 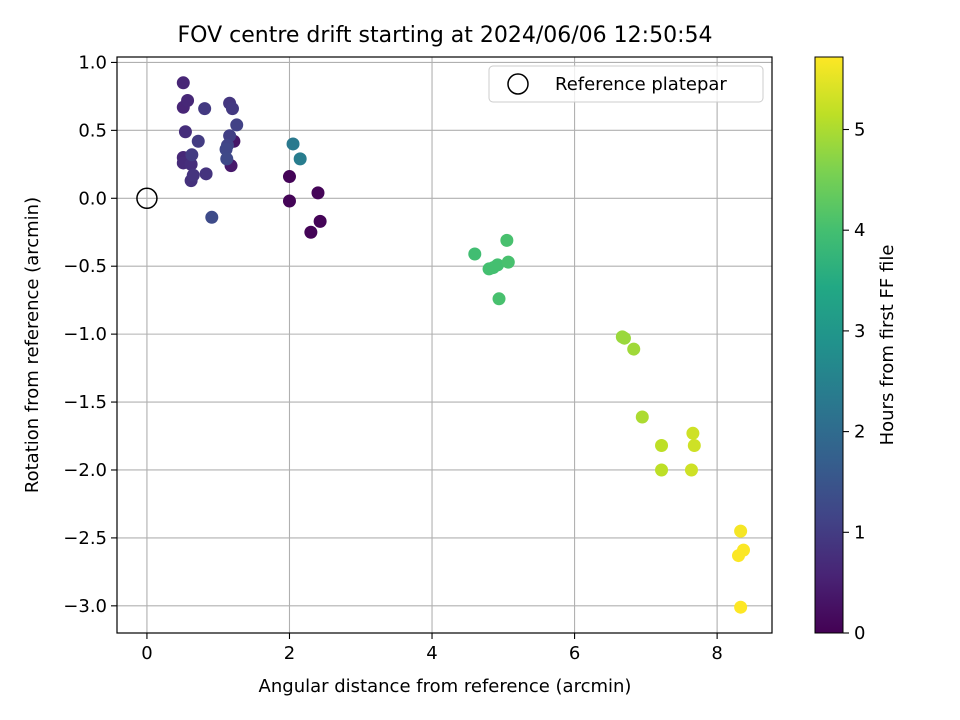 What do you see at coordinates (289, 653) in the screenshot?
I see `x-tick-label: 2` at bounding box center [289, 653].